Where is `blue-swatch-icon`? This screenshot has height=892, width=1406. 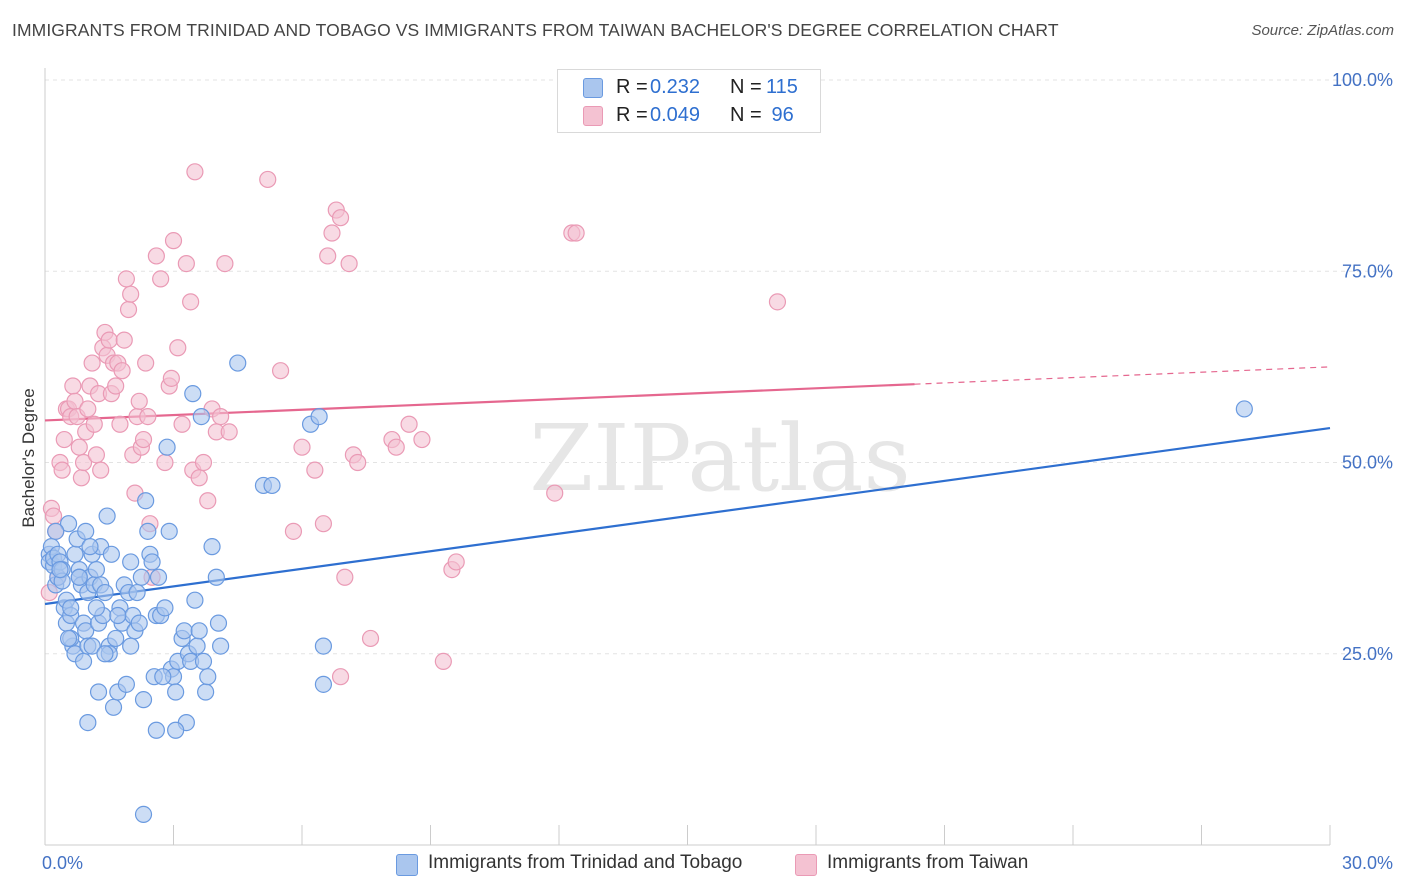 blue-swatch-icon is located at coordinates (407, 865).